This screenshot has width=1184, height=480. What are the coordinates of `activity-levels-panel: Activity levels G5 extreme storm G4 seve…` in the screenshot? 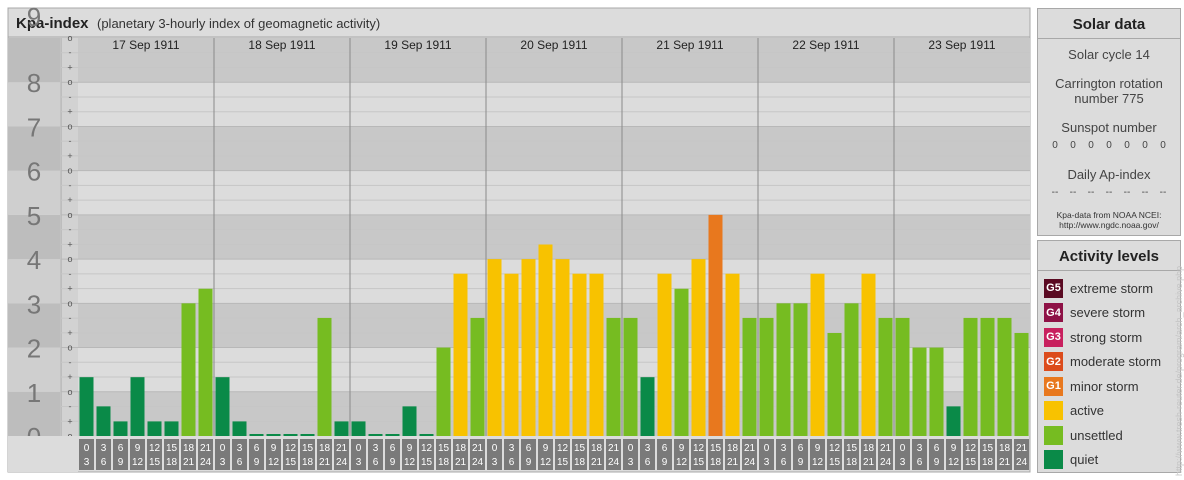 It's located at (1109, 356).